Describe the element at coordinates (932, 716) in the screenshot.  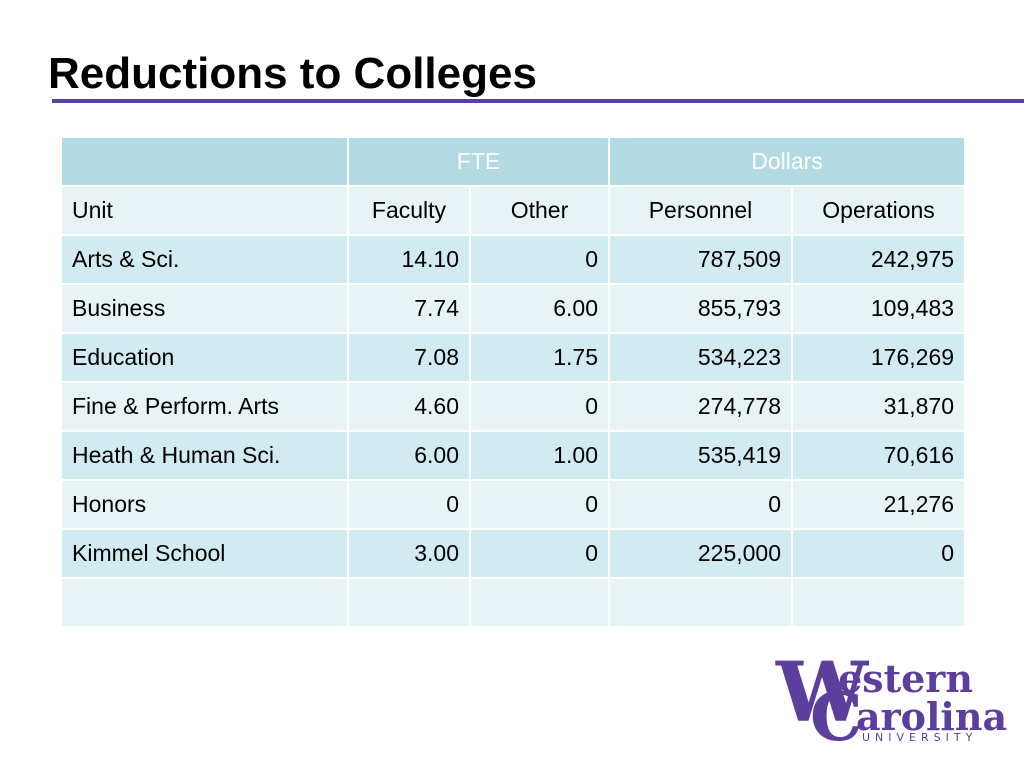
I see `logo-line2-rest: arolina` at that location.